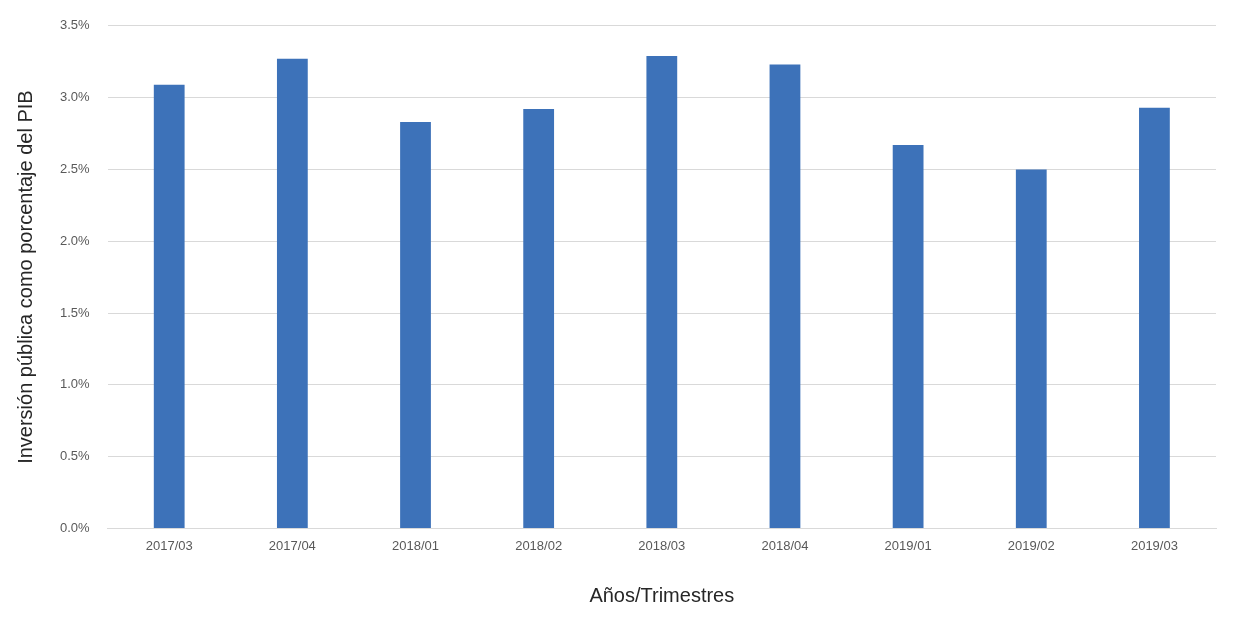 This screenshot has width=1236, height=622. I want to click on y-tick-label: 0.5%, so click(75, 456).